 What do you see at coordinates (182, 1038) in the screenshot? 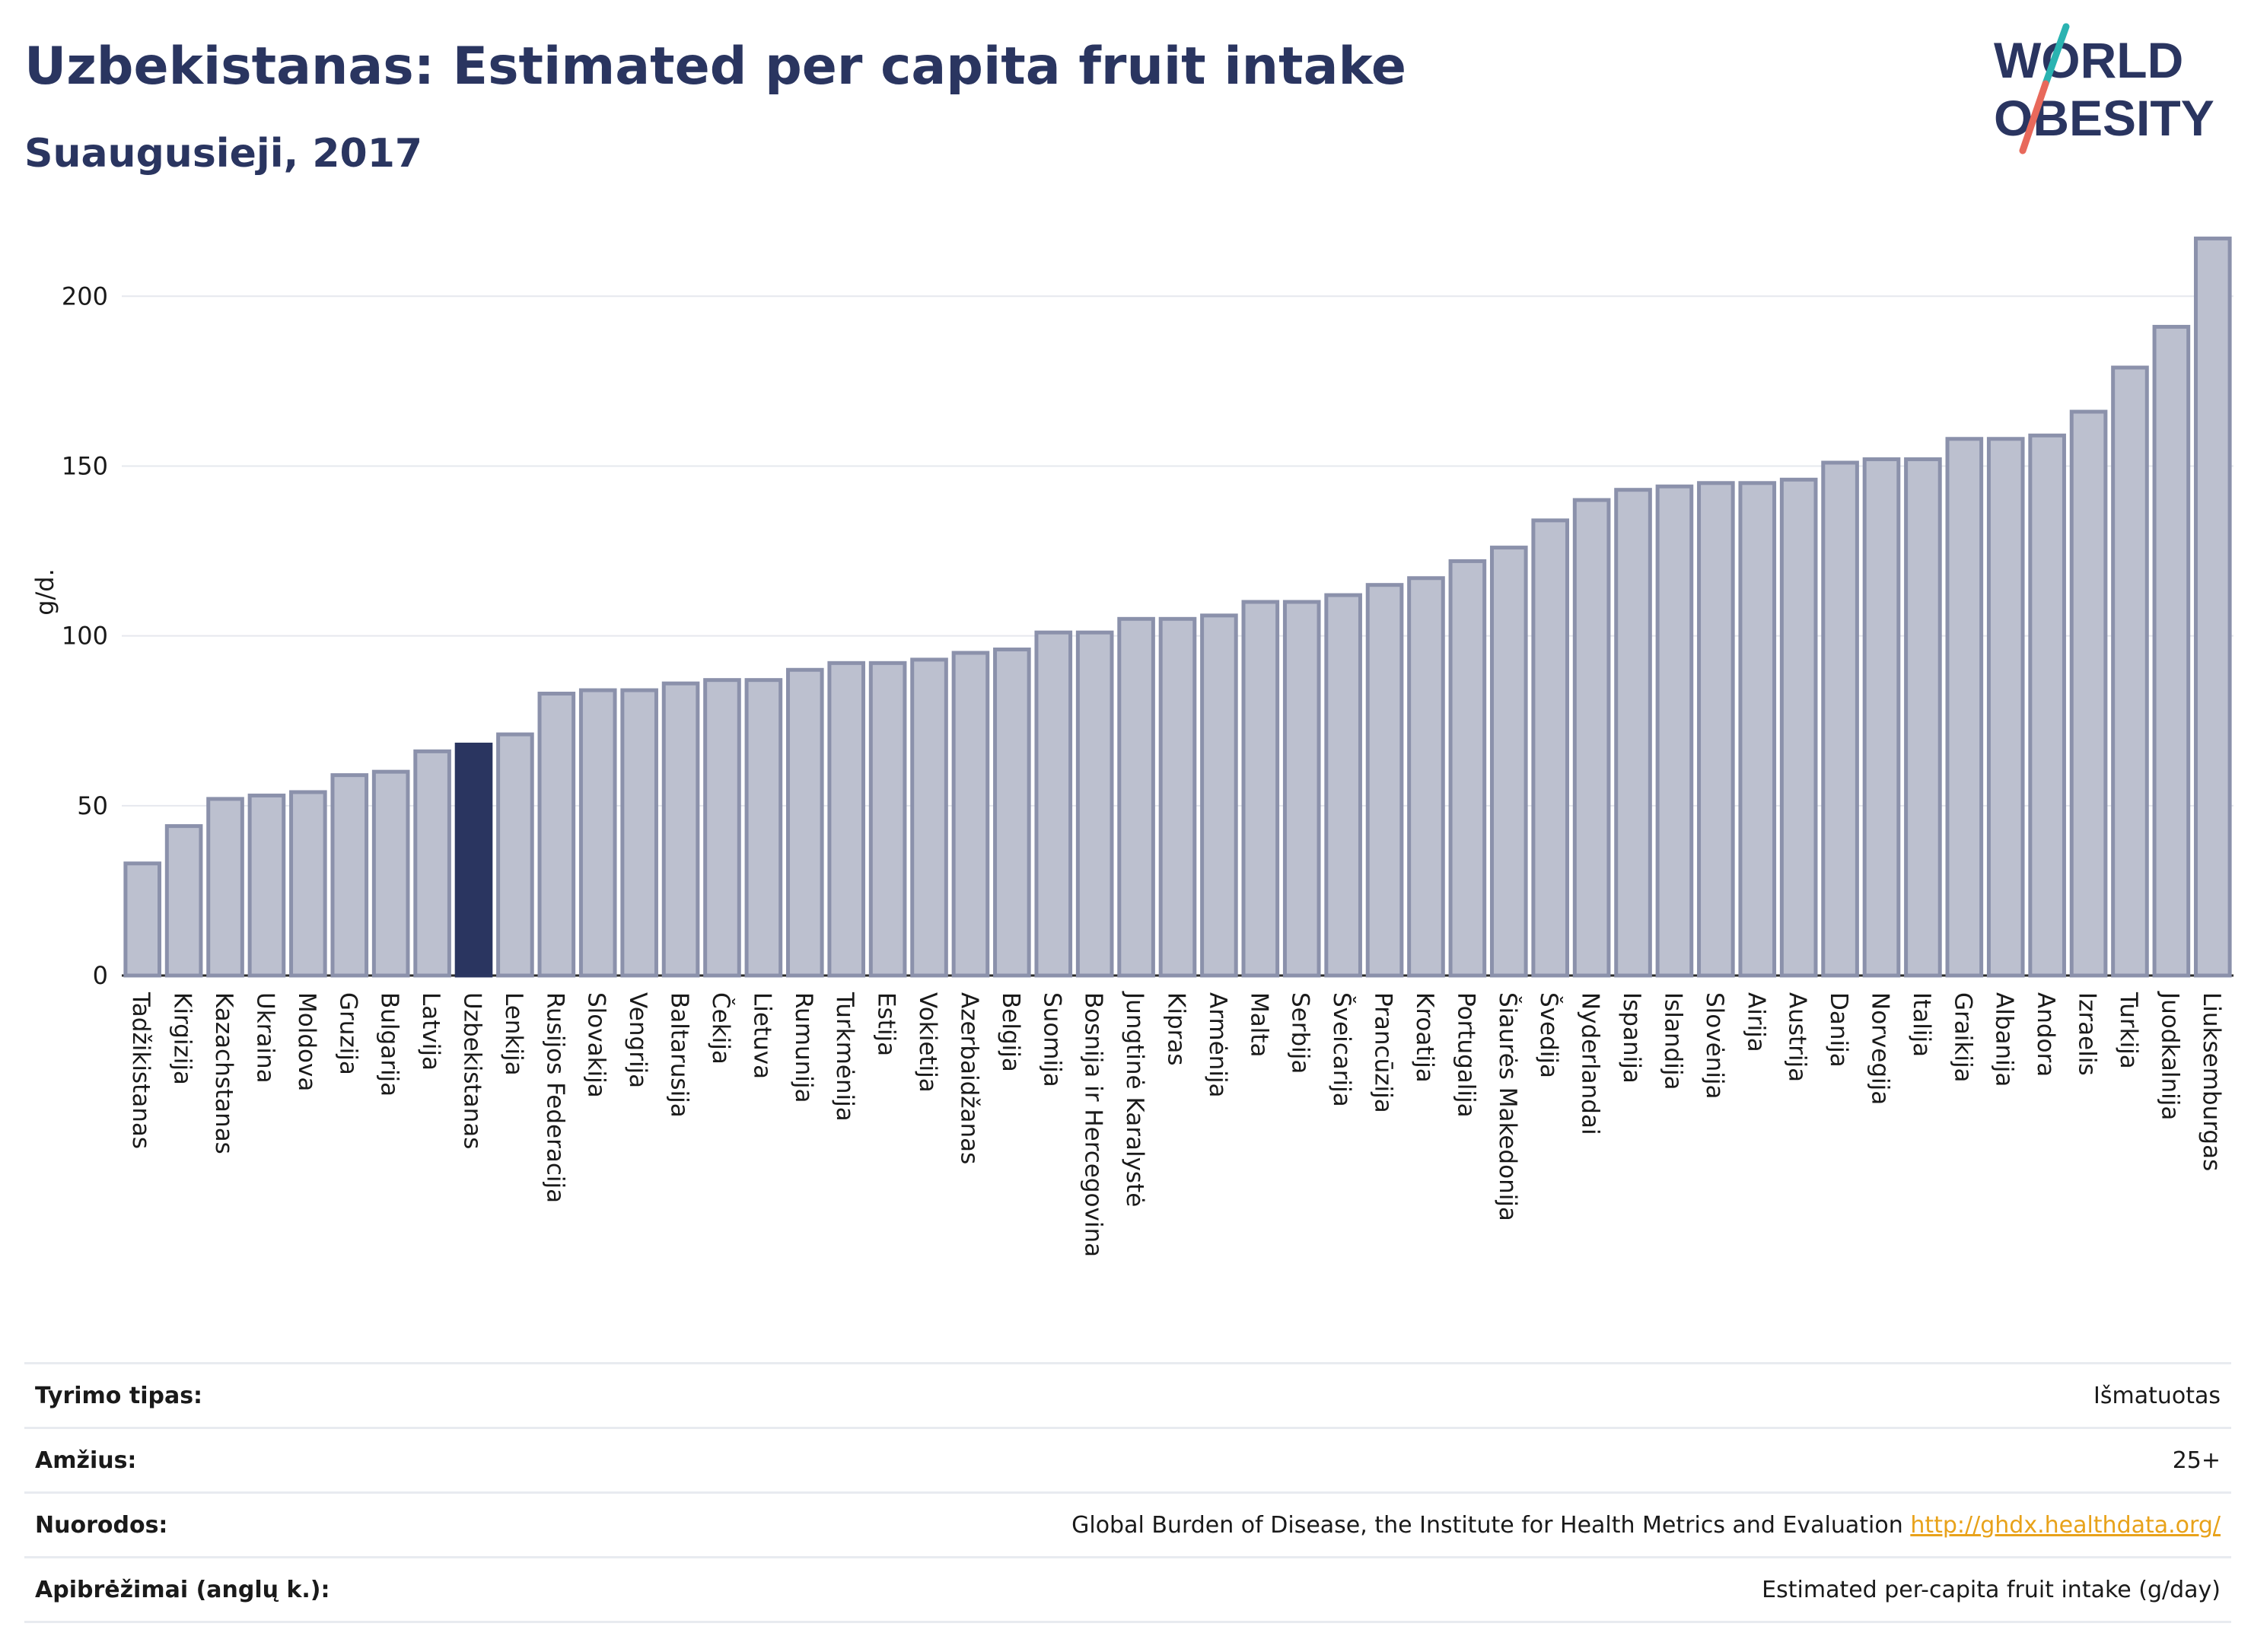
I see `x-tick-label: Kirgizija` at bounding box center [182, 1038].